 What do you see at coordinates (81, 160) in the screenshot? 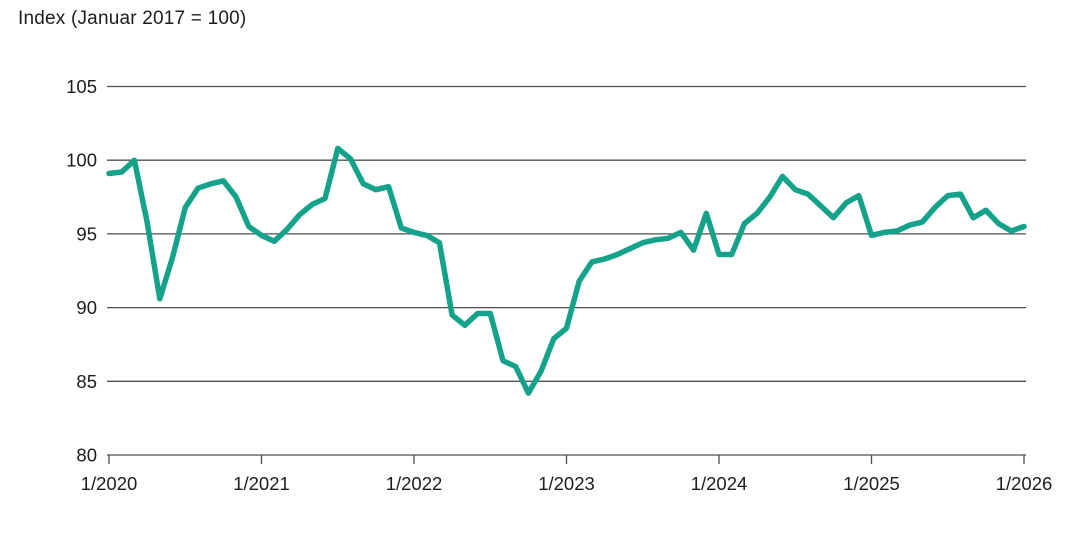
I see `y-tick-label-100: 100` at bounding box center [81, 160].